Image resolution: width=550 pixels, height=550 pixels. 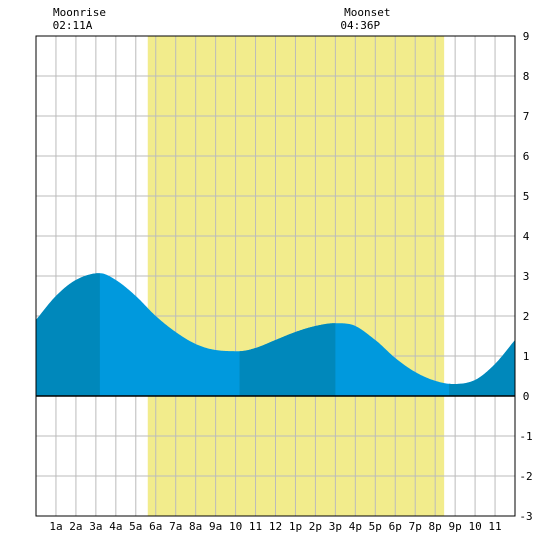 I want to click on moon-event-label: Moonrise, so click(x=79, y=12).